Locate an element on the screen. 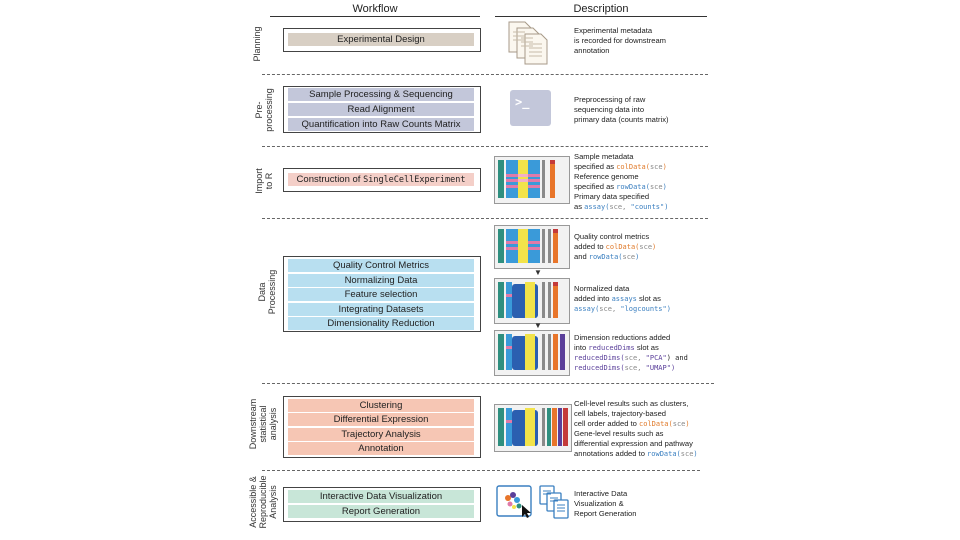 The width and height of the screenshot is (960, 540). step-quality-control: Quality Control Metrics is located at coordinates (381, 265).